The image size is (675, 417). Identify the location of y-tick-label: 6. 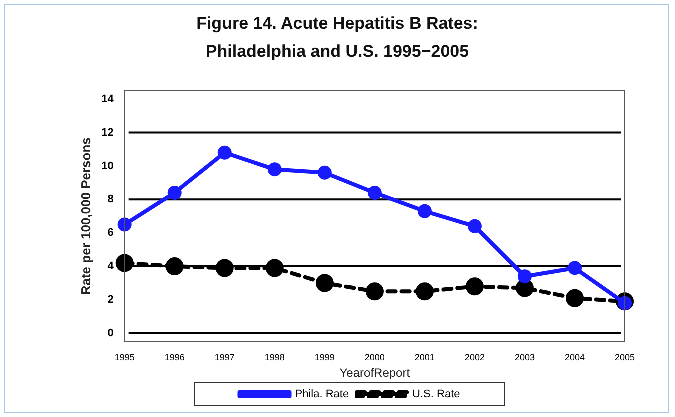
(111, 233).